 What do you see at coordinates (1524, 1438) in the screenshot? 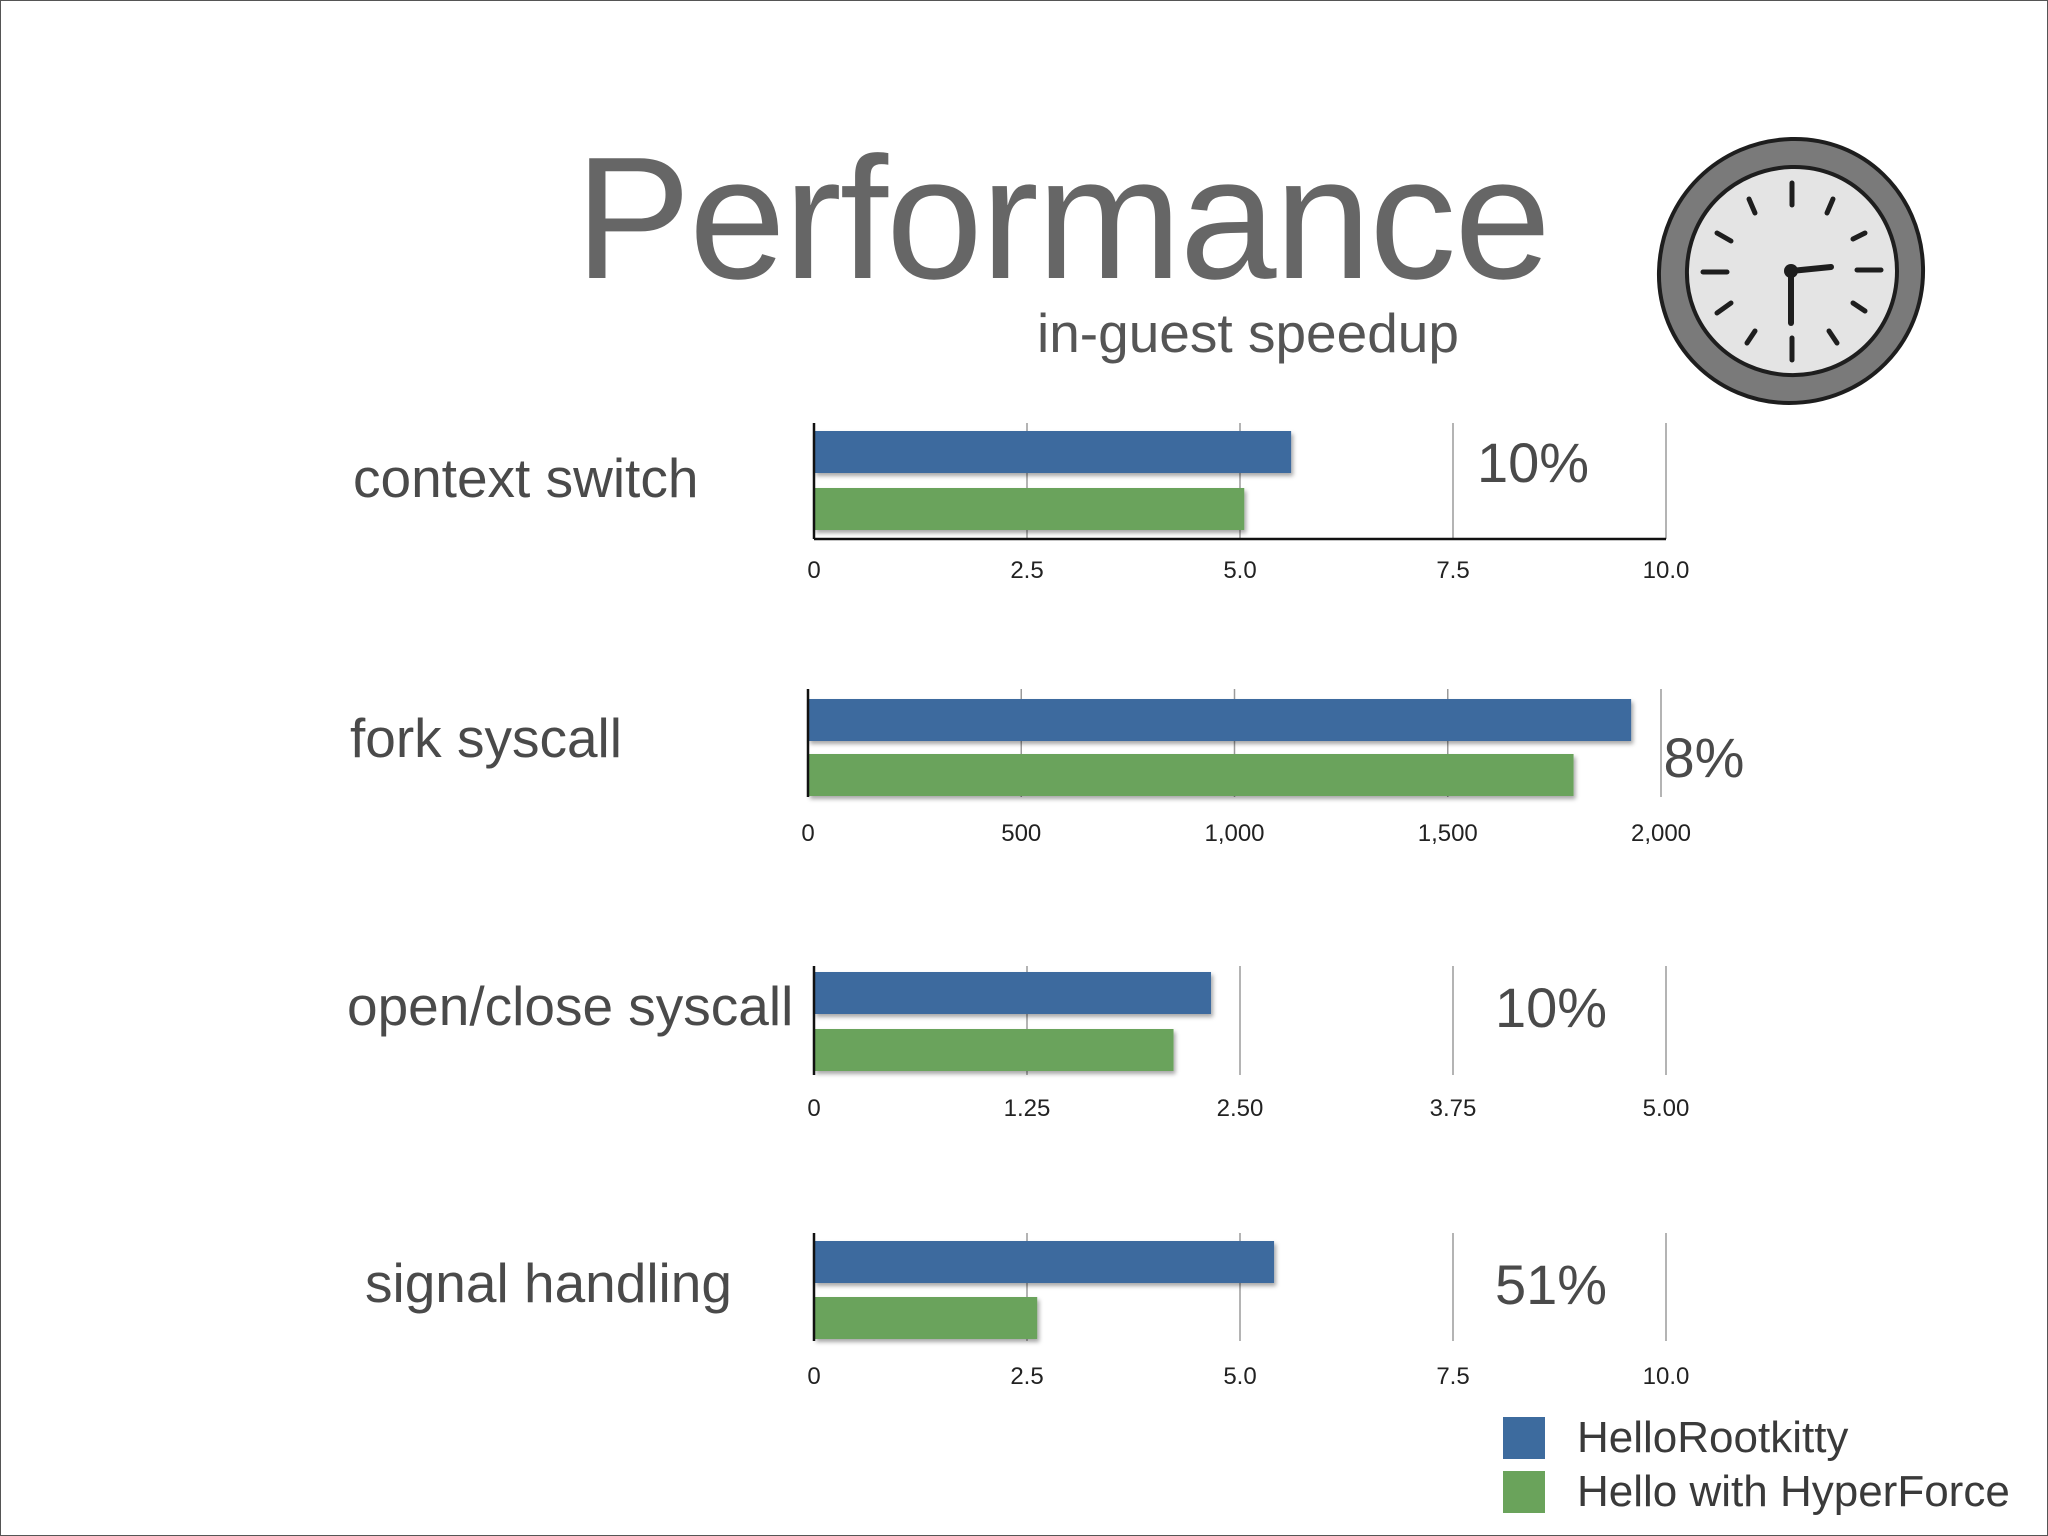
I see `legend-swatch-hellorootkitty` at bounding box center [1524, 1438].